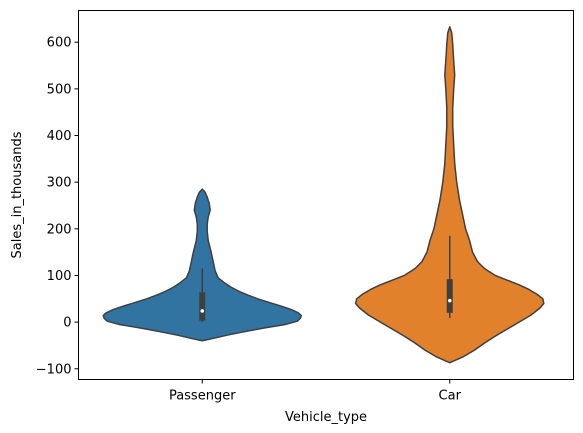  I want to click on median-dot-car, so click(449, 300).